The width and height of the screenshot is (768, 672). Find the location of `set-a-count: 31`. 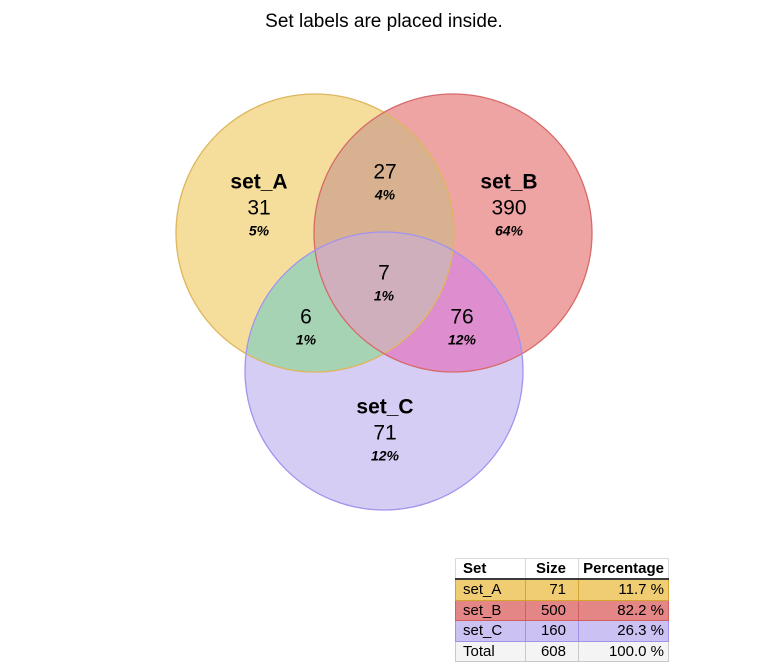

set-a-count: 31 is located at coordinates (259, 208).